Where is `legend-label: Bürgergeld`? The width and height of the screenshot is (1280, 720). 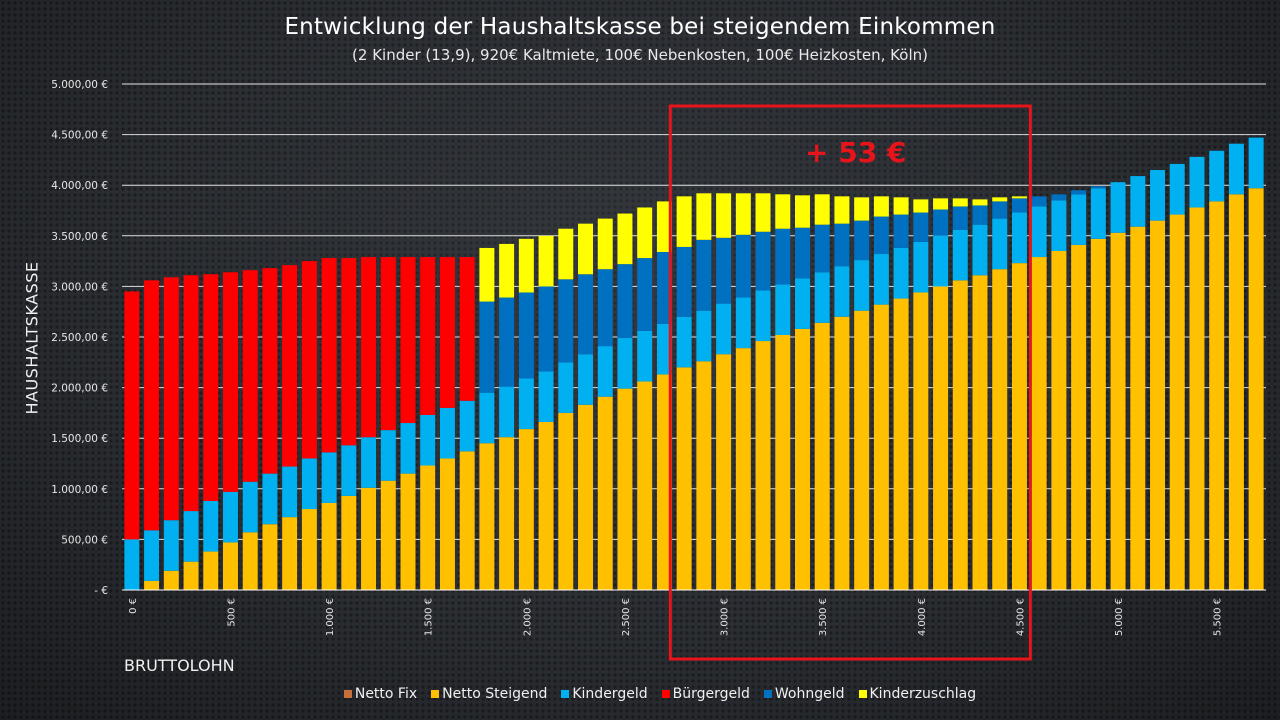 legend-label: Bürgergeld is located at coordinates (711, 694).